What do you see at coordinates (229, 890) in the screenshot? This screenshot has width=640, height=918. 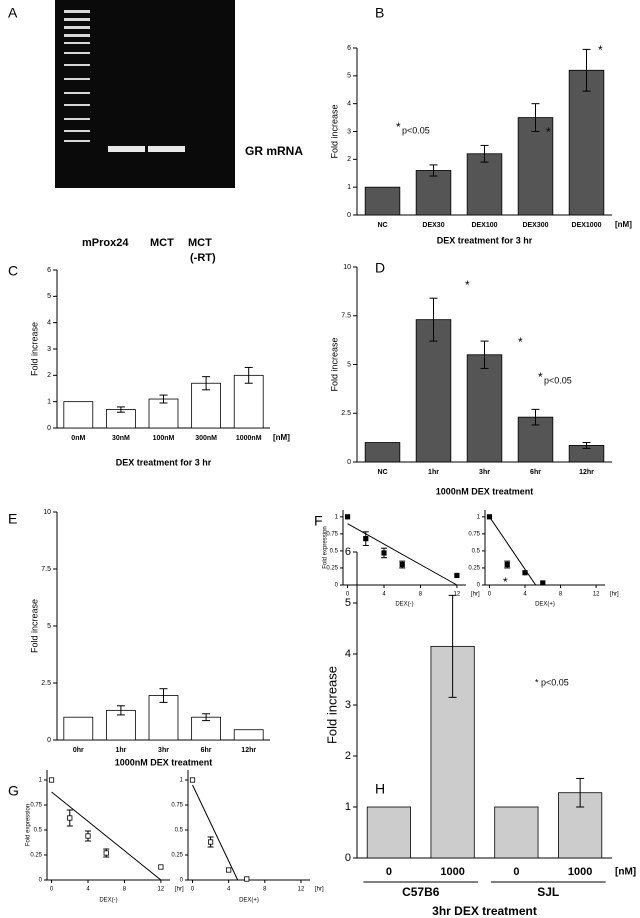 I see `x-tick-label: 4` at bounding box center [229, 890].